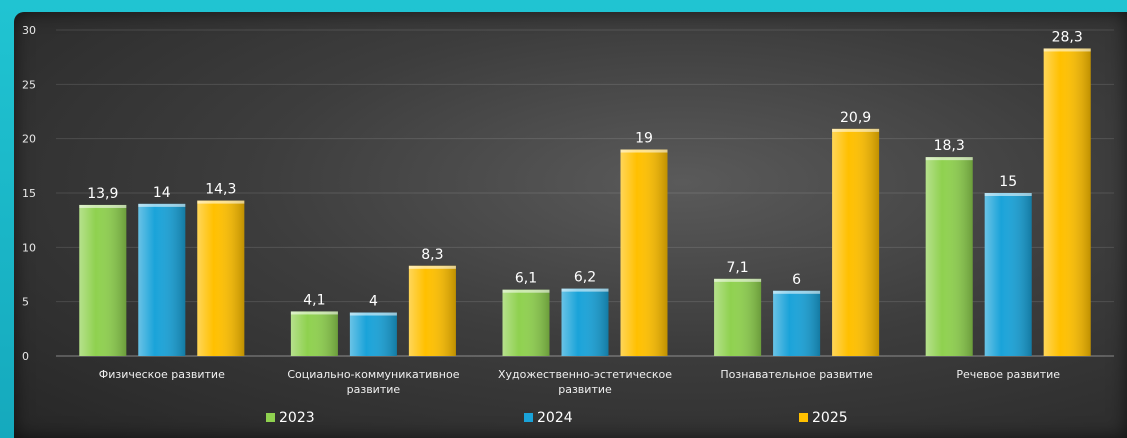  Describe the element at coordinates (29, 139) in the screenshot. I see `y-tick-label: 20` at that location.